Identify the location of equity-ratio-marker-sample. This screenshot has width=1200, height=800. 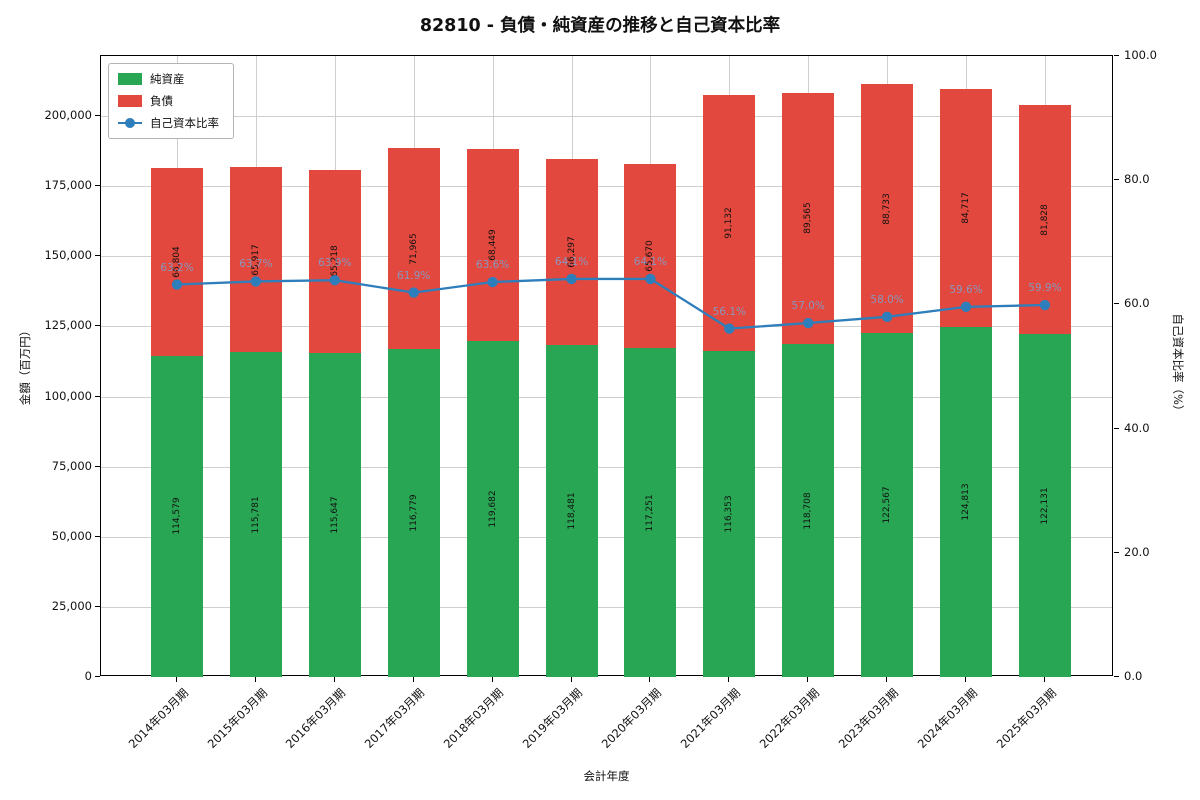
(130, 123).